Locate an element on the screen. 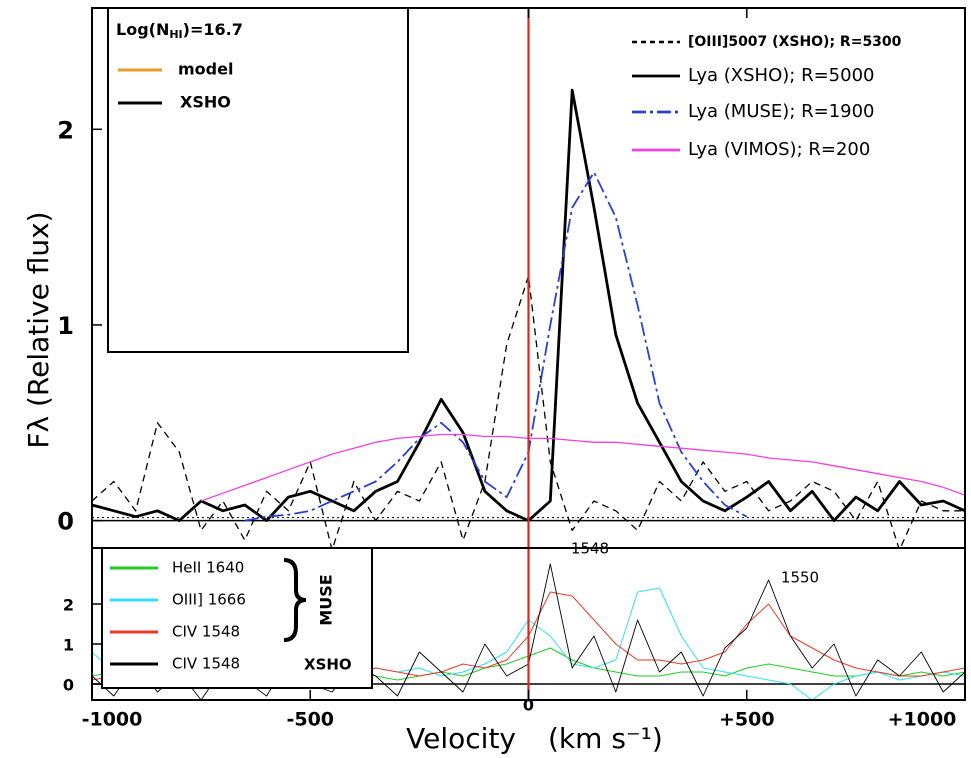 This screenshot has width=971, height=758. annotation: 1550 is located at coordinates (800, 578).